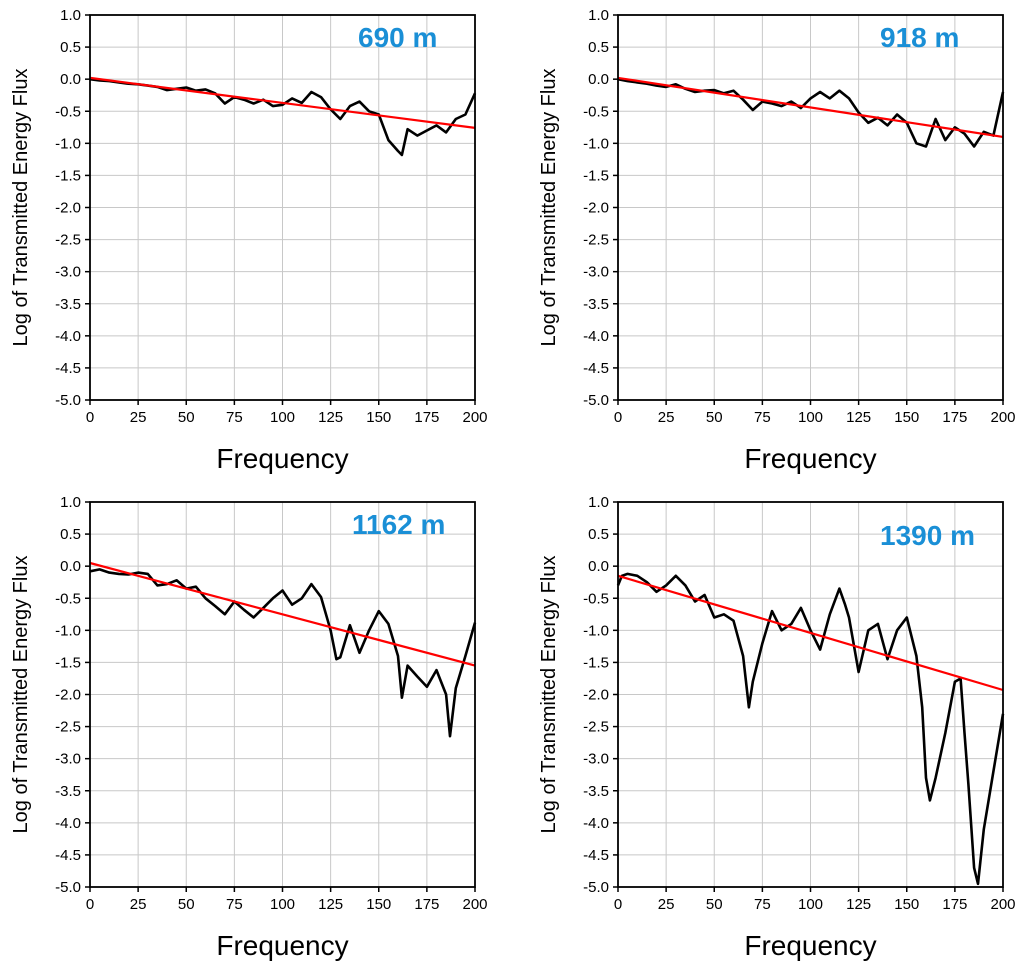 The width and height of the screenshot is (1023, 965). Describe the element at coordinates (397, 37) in the screenshot. I see `depth-label: 690 m` at that location.